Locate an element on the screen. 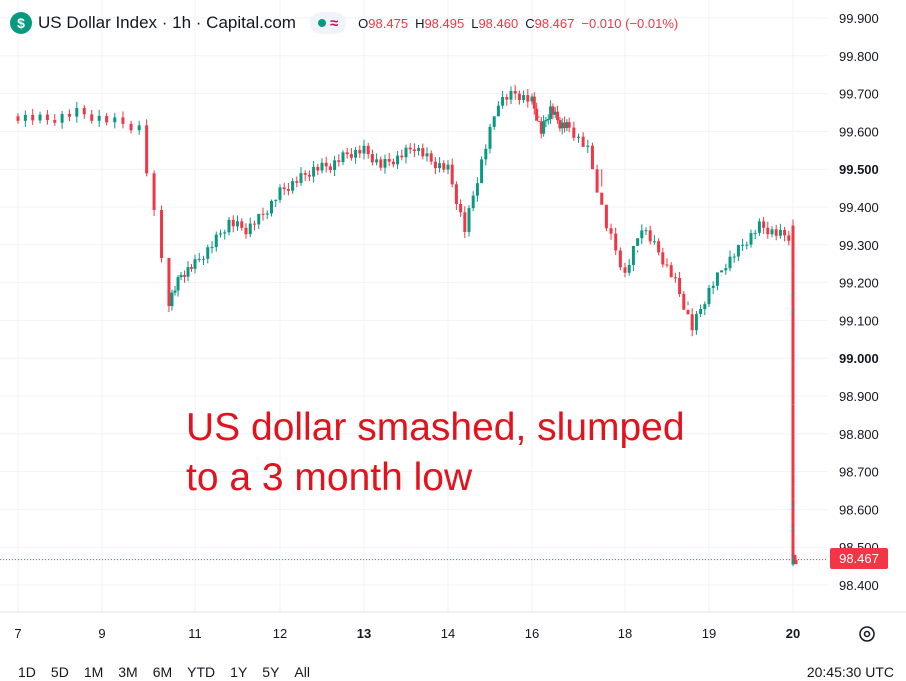 This screenshot has height=681, width=906. market-status-pill: ≈ is located at coordinates (328, 23).